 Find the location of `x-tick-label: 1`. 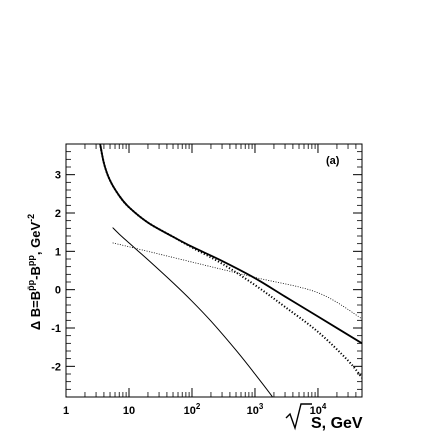

x-tick-label: 1 is located at coordinates (66, 411).